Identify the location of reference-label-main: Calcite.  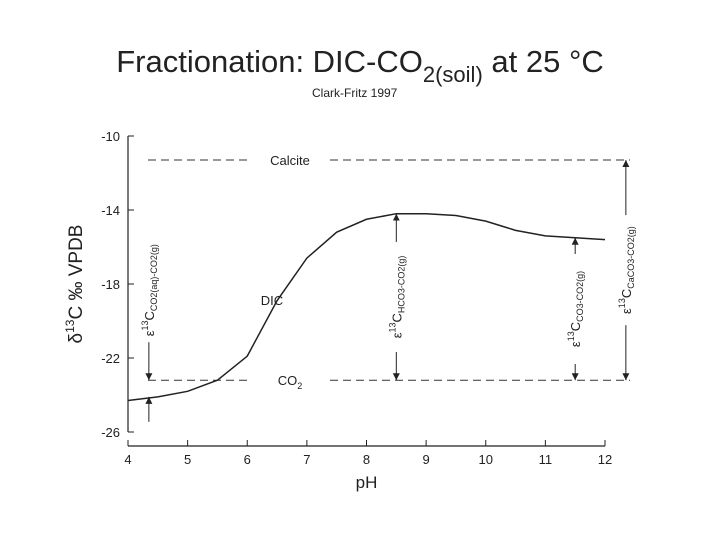
(290, 160).